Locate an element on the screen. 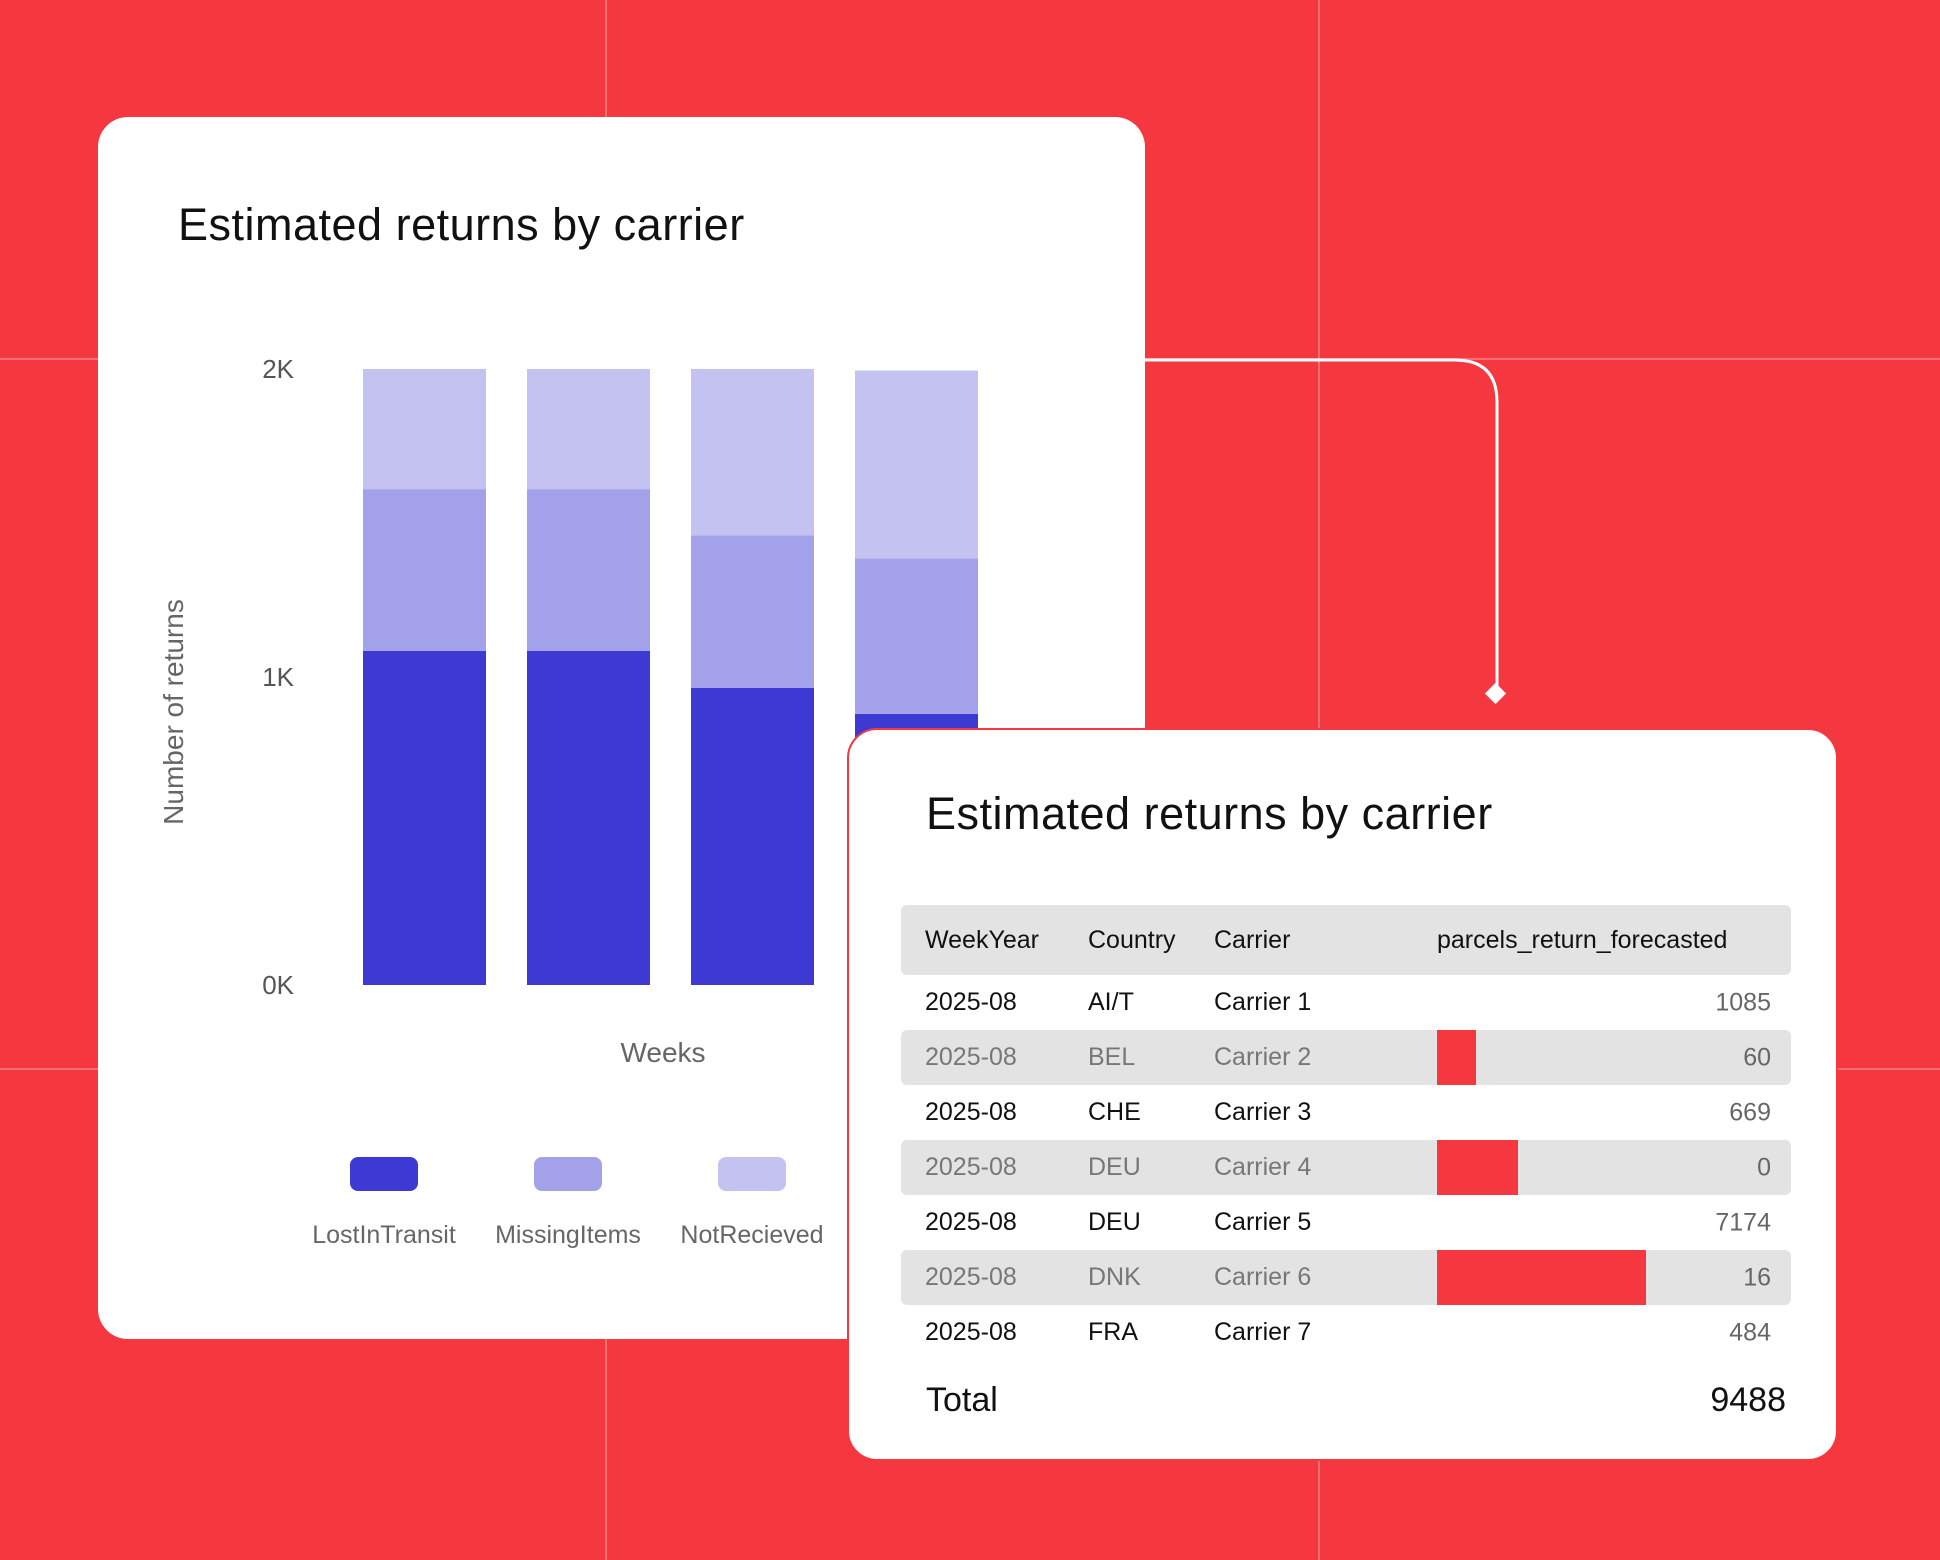  legend-label: LostInTransit is located at coordinates (384, 1235).